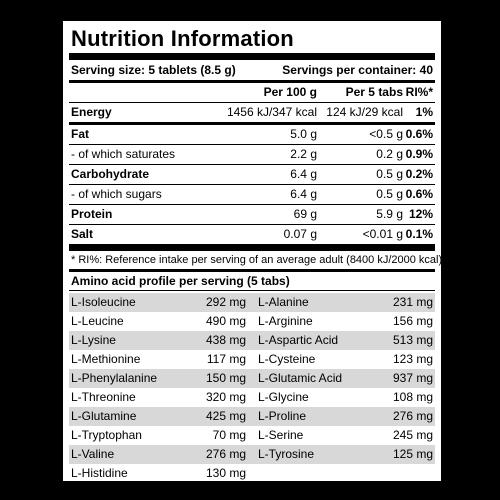 This screenshot has height=500, width=500. Describe the element at coordinates (412, 378) in the screenshot. I see `amino-acid-value: 937 mg` at that location.